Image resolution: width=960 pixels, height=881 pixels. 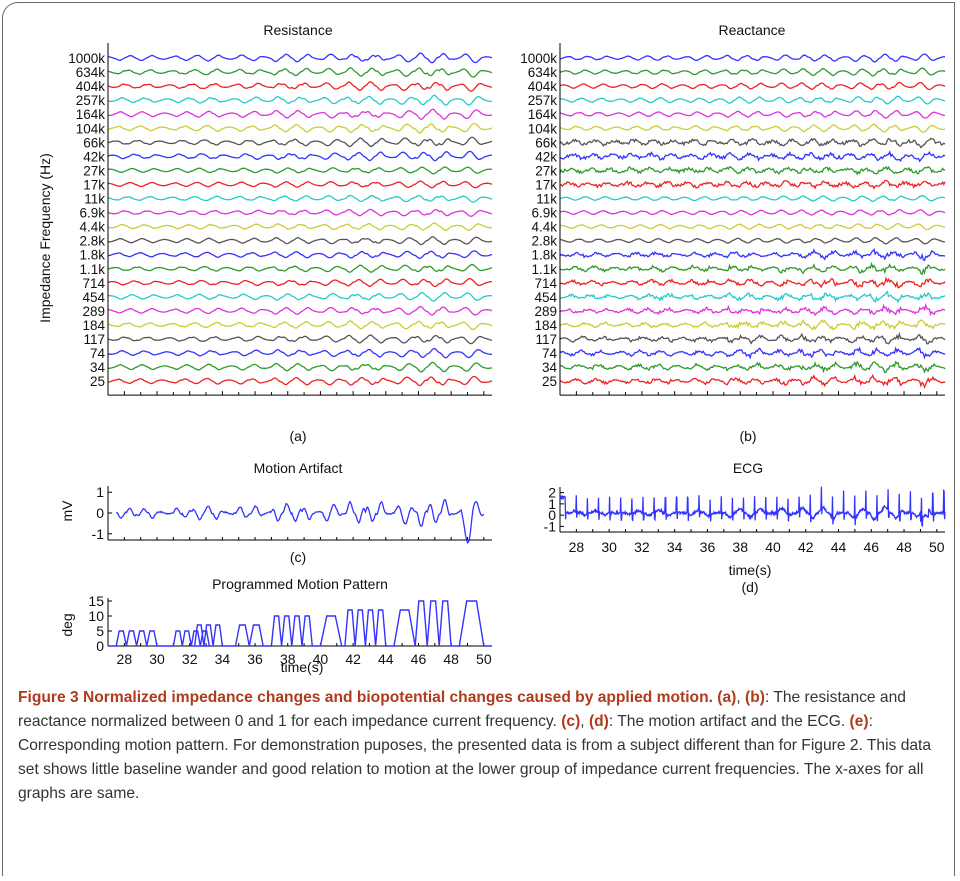 I want to click on caption-ref-e: (e), so click(x=859, y=721).